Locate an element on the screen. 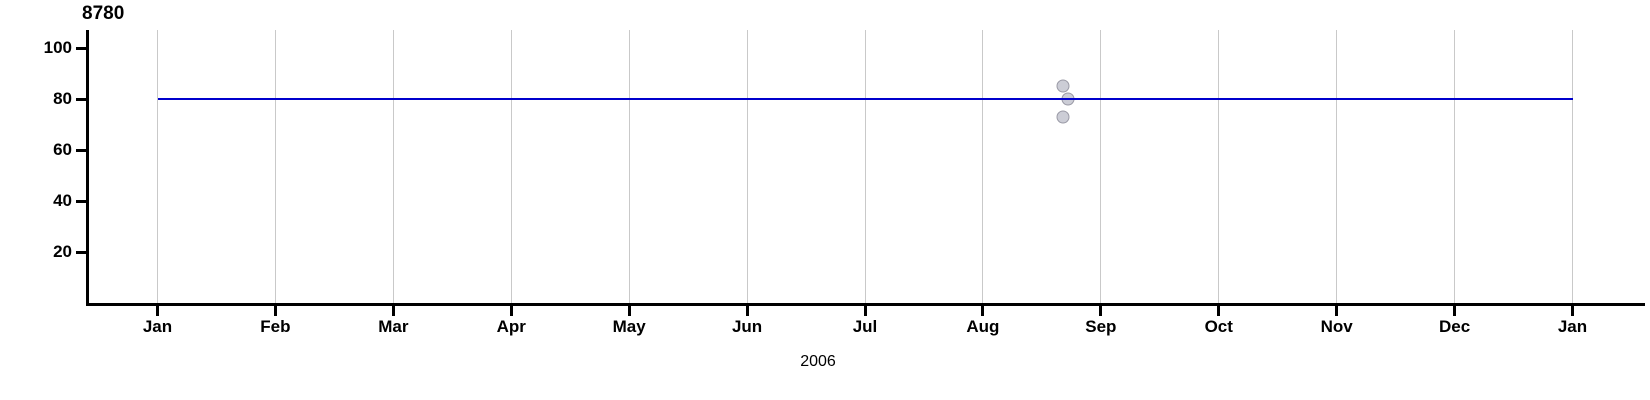 The height and width of the screenshot is (400, 1650). y-axis-tick-label: 40 is located at coordinates (62, 200).